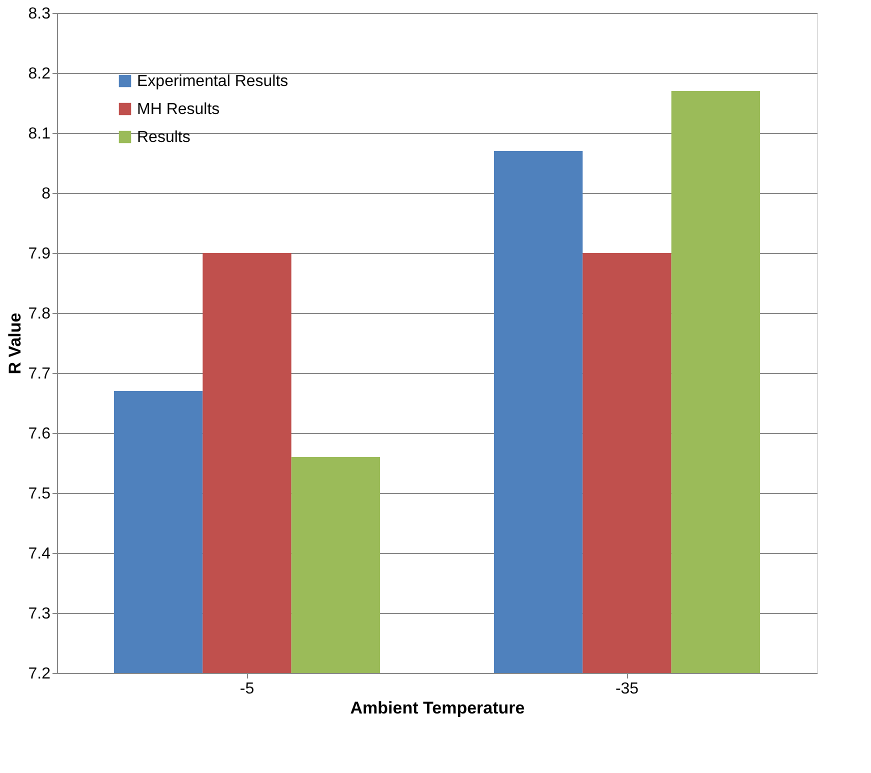  Describe the element at coordinates (212, 81) in the screenshot. I see `legend-label: Experimental Results` at that location.